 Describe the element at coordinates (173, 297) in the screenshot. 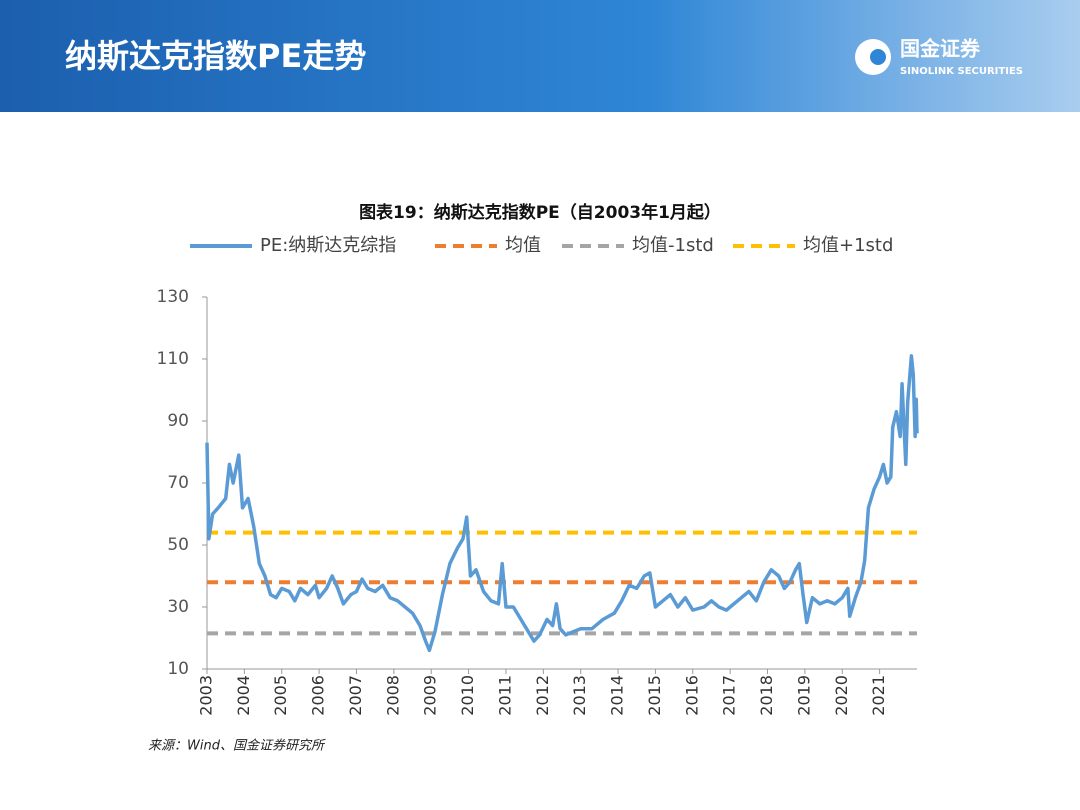

I see `y-tick-label: 130` at that location.